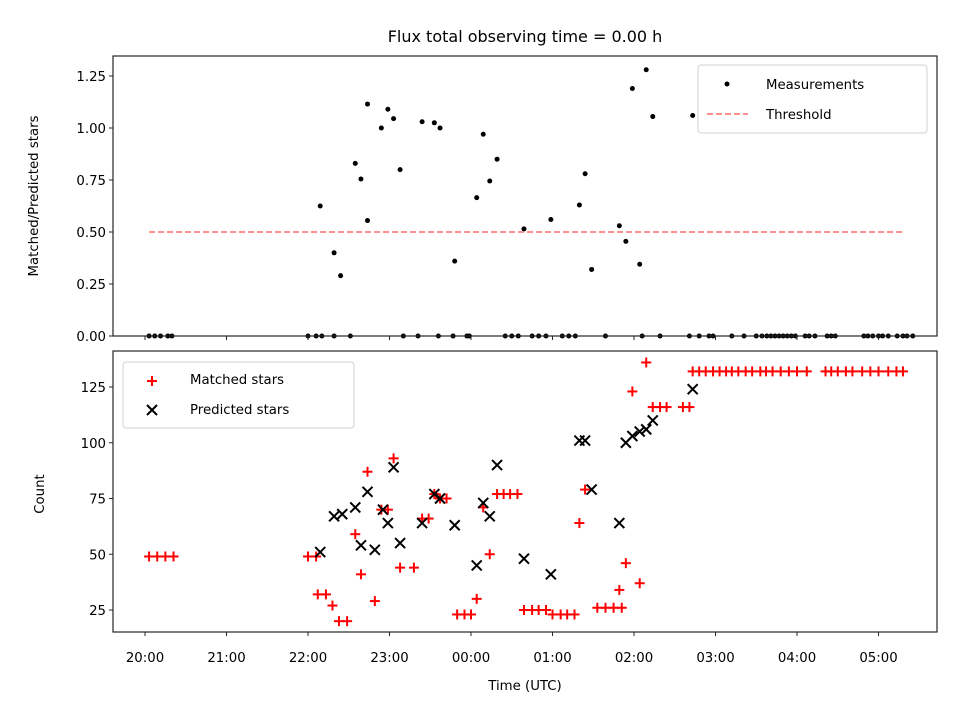  What do you see at coordinates (878, 658) in the screenshot?
I see `x-tick-label: 05:00` at bounding box center [878, 658].